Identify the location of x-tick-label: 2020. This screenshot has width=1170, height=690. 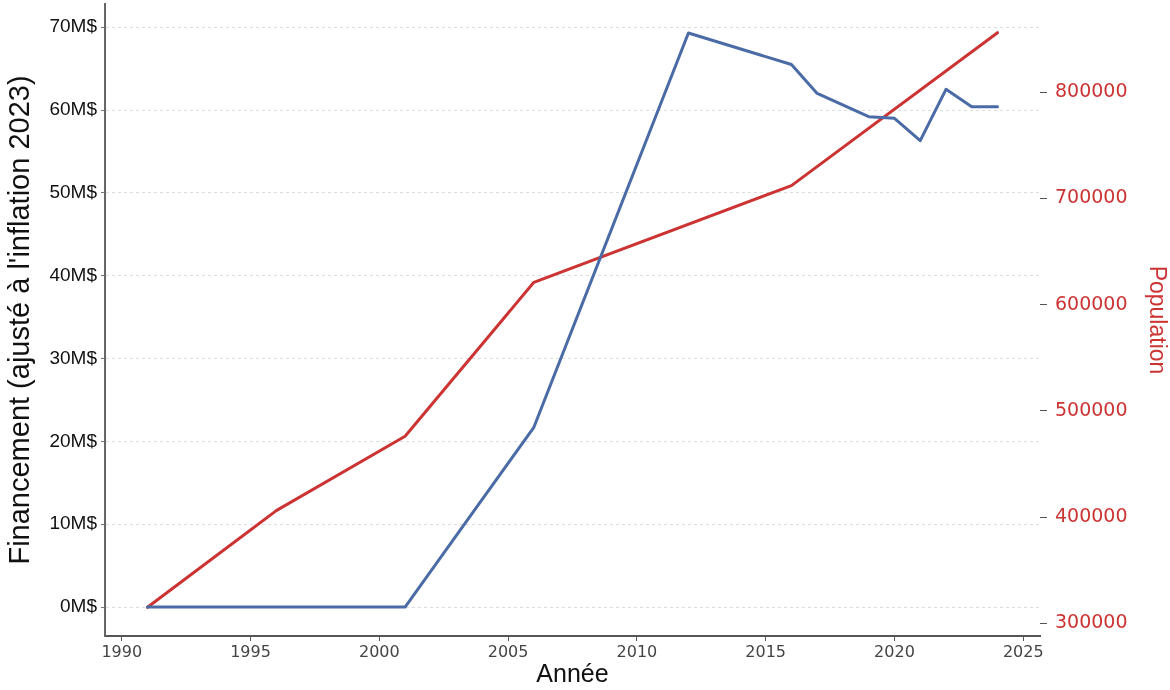
(894, 651).